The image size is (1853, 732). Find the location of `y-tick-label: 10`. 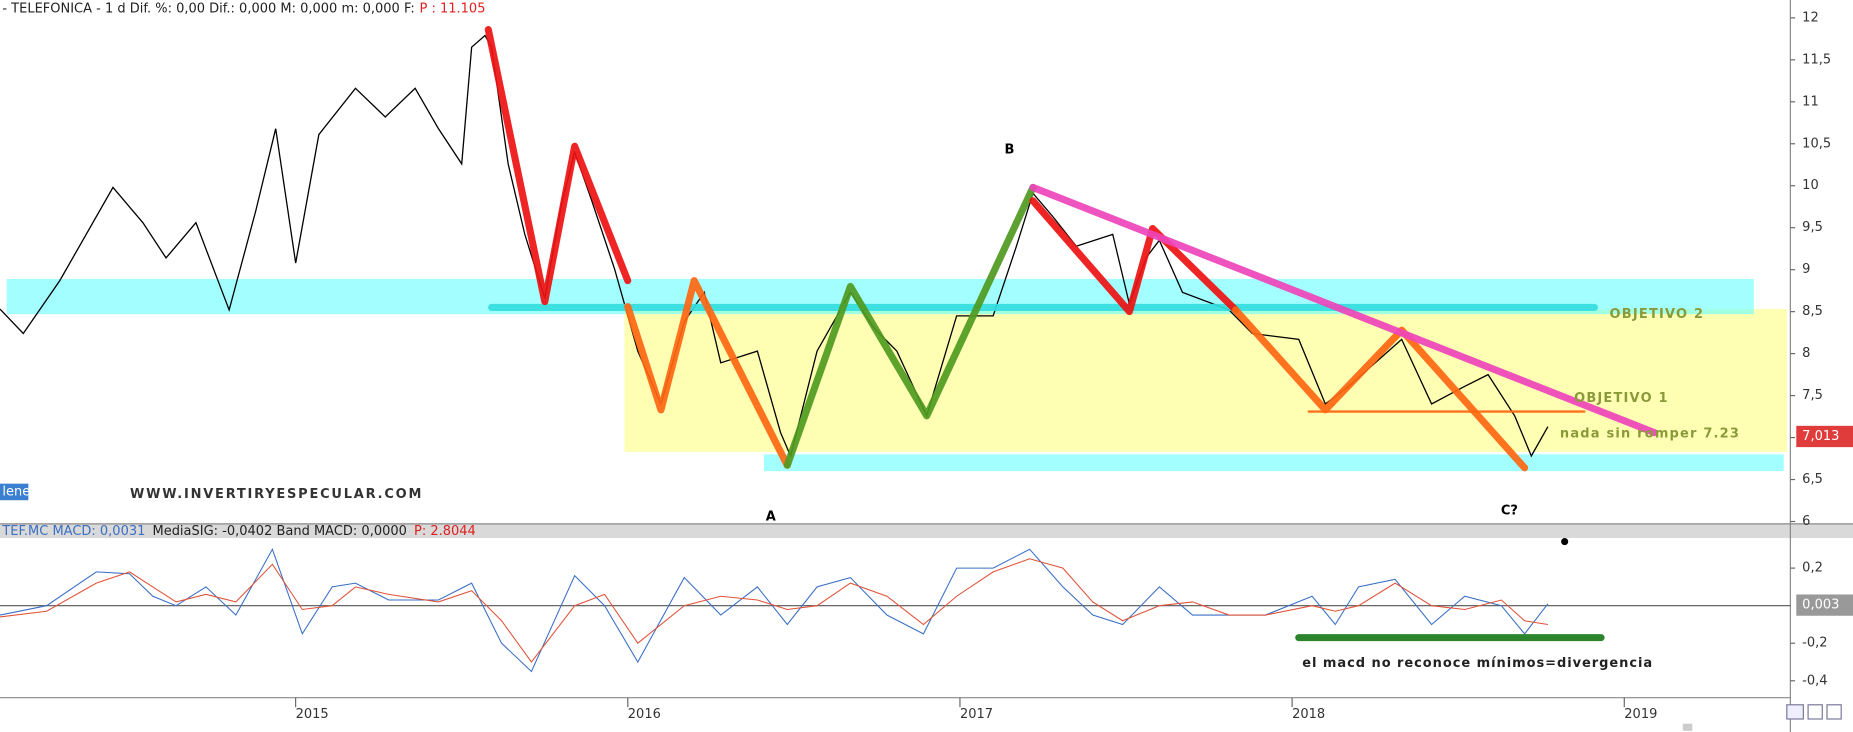

y-tick-label: 10 is located at coordinates (1810, 185).